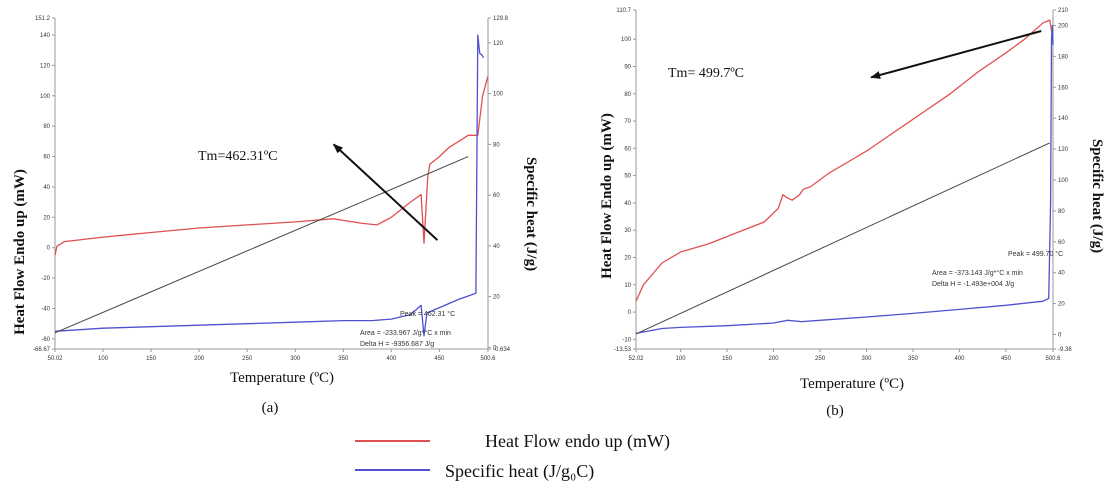  What do you see at coordinates (820, 359) in the screenshot?
I see `x-tick-label-b: 250` at bounding box center [820, 359].